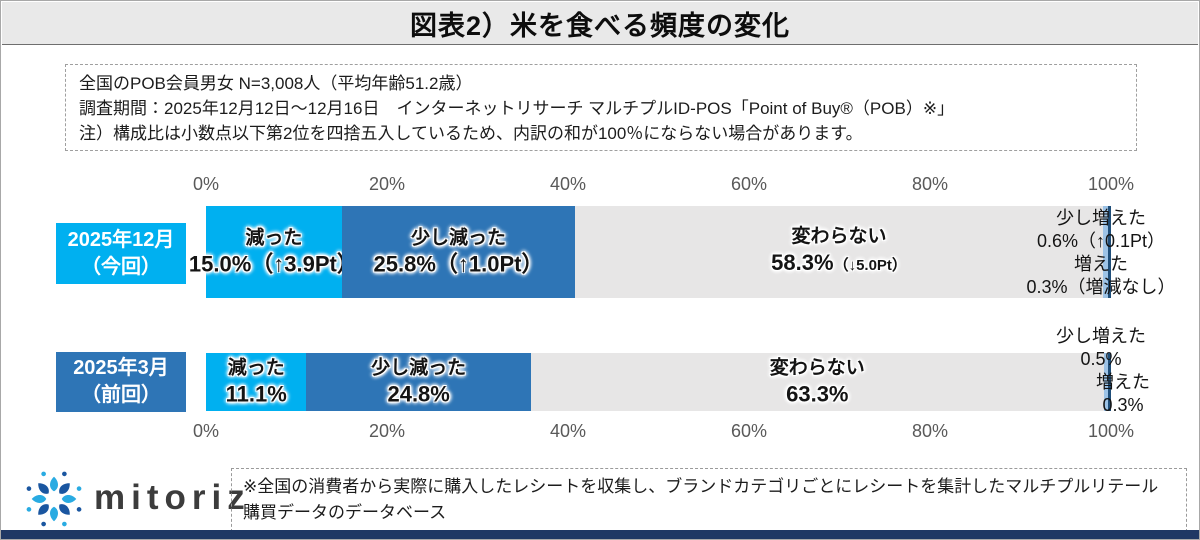 The height and width of the screenshot is (540, 1200). Describe the element at coordinates (121, 266) in the screenshot. I see `row-label-line: （今回）` at that location.